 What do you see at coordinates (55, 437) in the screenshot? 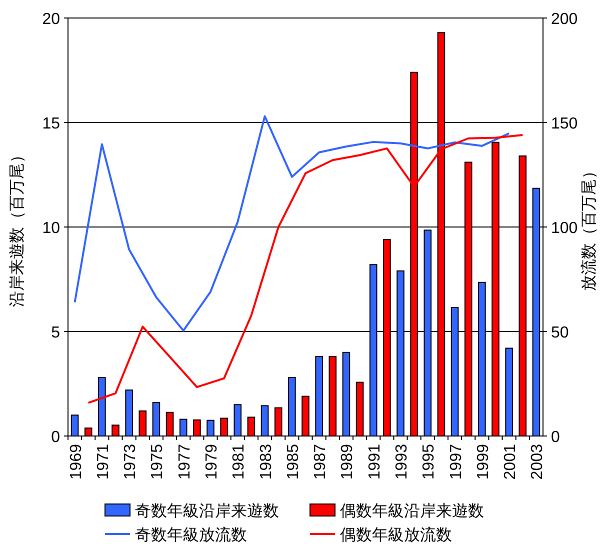
I see `y-tick-label: 0` at bounding box center [55, 437].